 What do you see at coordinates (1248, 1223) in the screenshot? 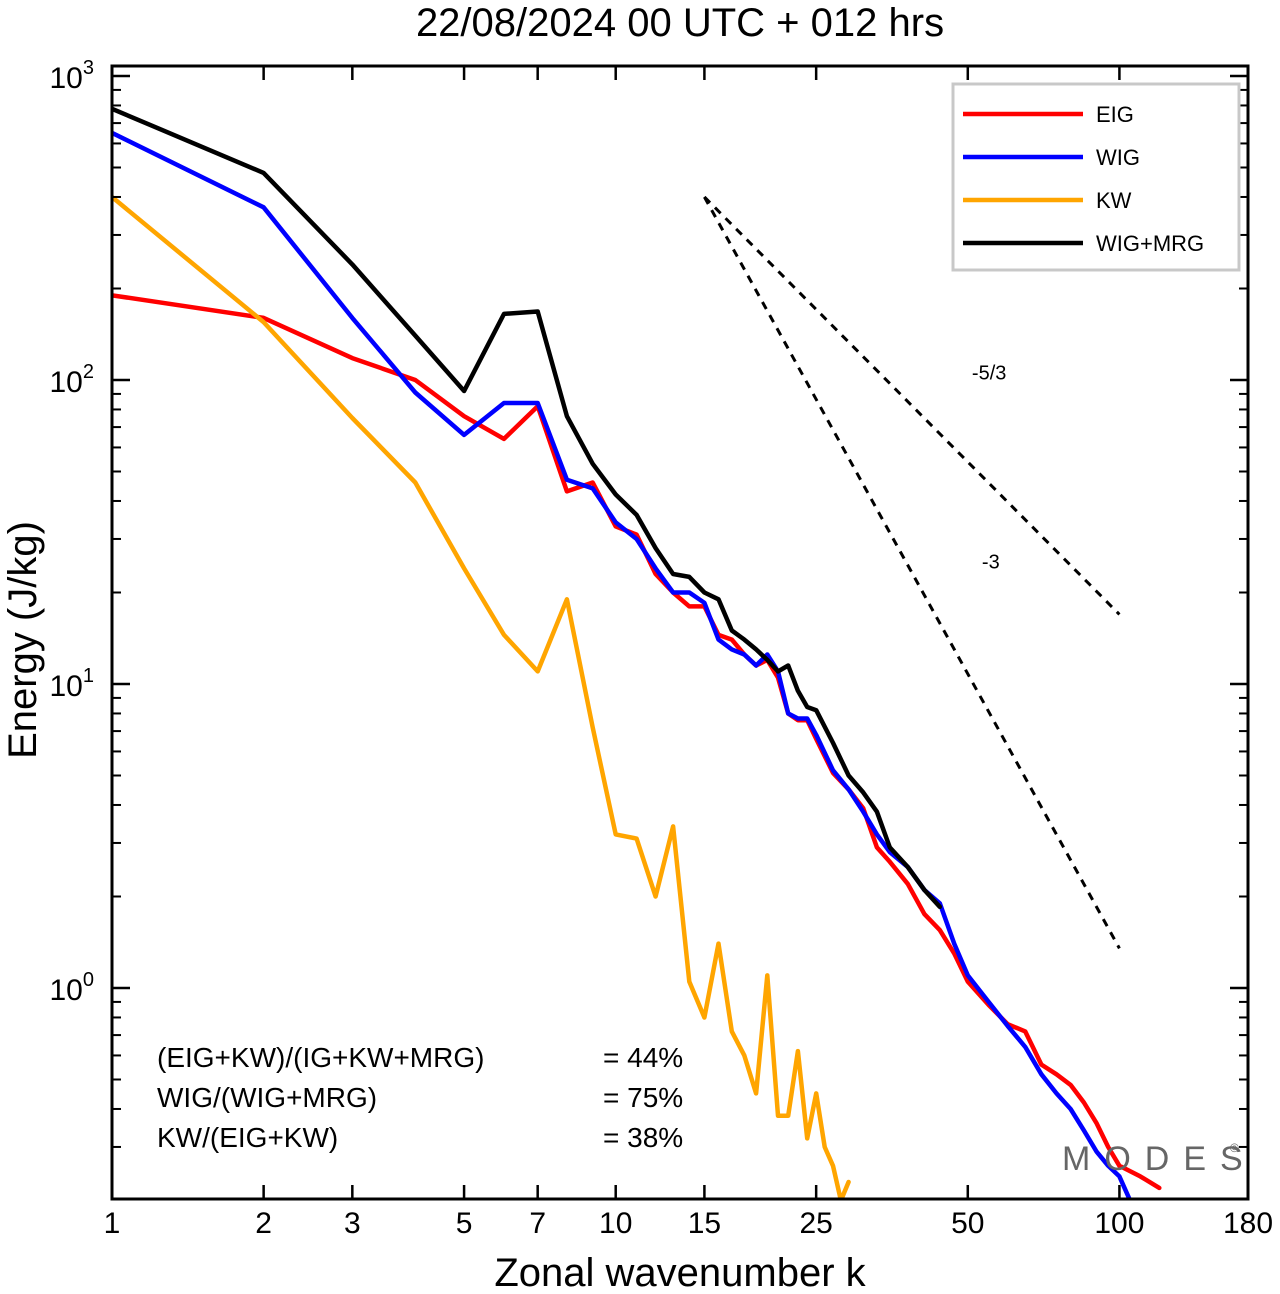
I see `x-tick-label-180: 180` at bounding box center [1248, 1223].